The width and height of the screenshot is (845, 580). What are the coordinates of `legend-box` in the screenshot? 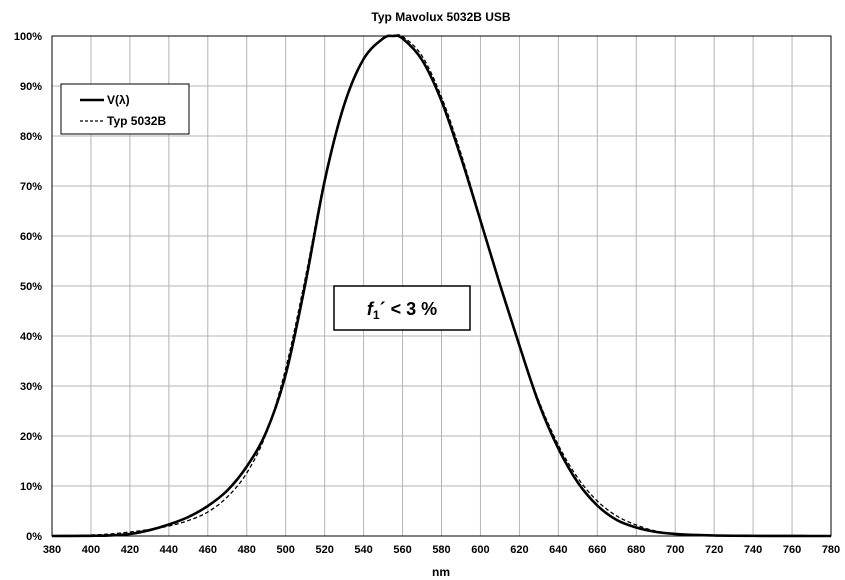 It's located at (125, 109).